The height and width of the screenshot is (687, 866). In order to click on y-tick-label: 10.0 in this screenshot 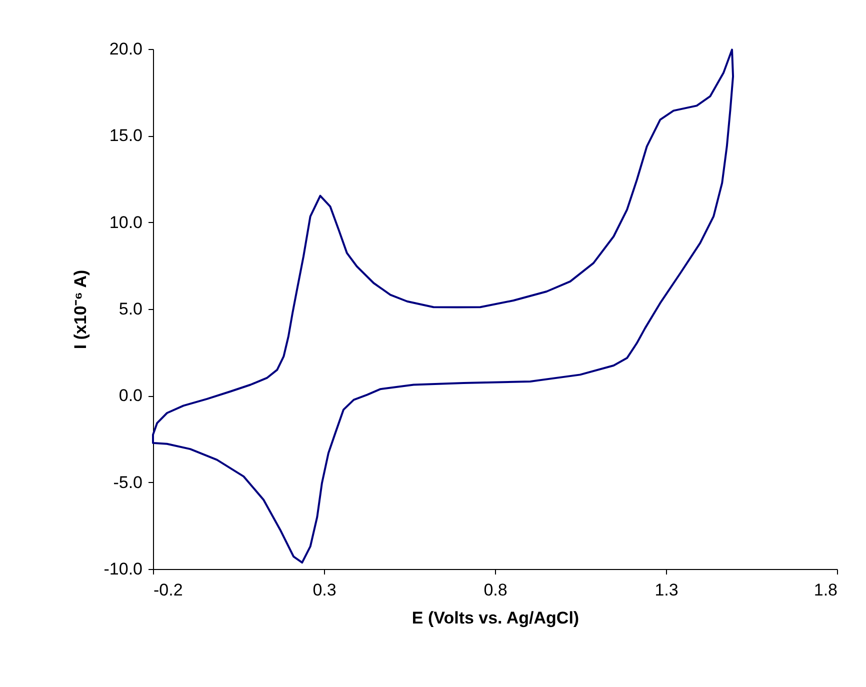, I will do `click(125, 222)`.